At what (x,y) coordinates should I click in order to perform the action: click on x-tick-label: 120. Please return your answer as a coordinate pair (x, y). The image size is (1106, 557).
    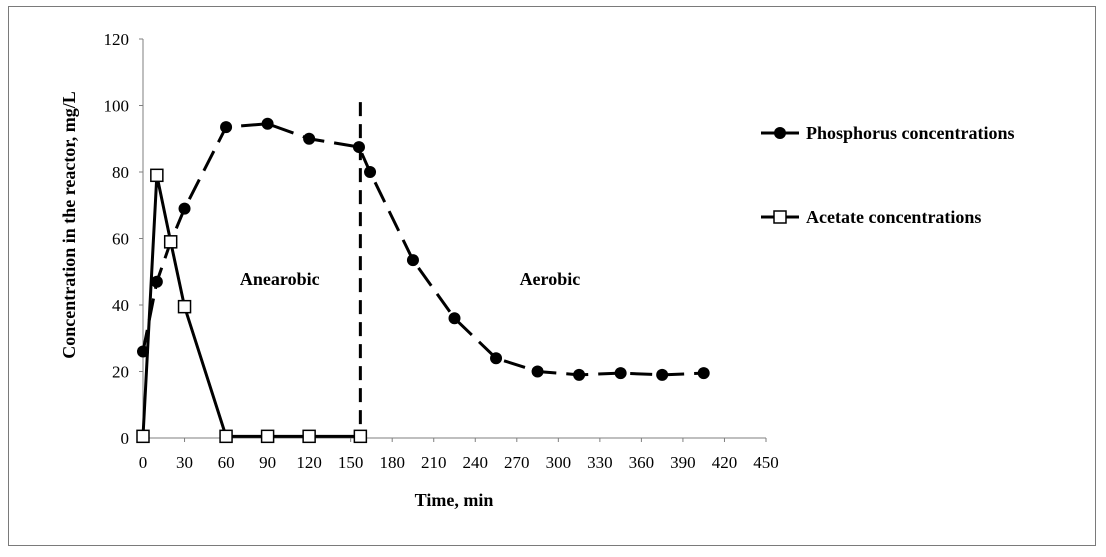
    Looking at the image, I should click on (309, 462).